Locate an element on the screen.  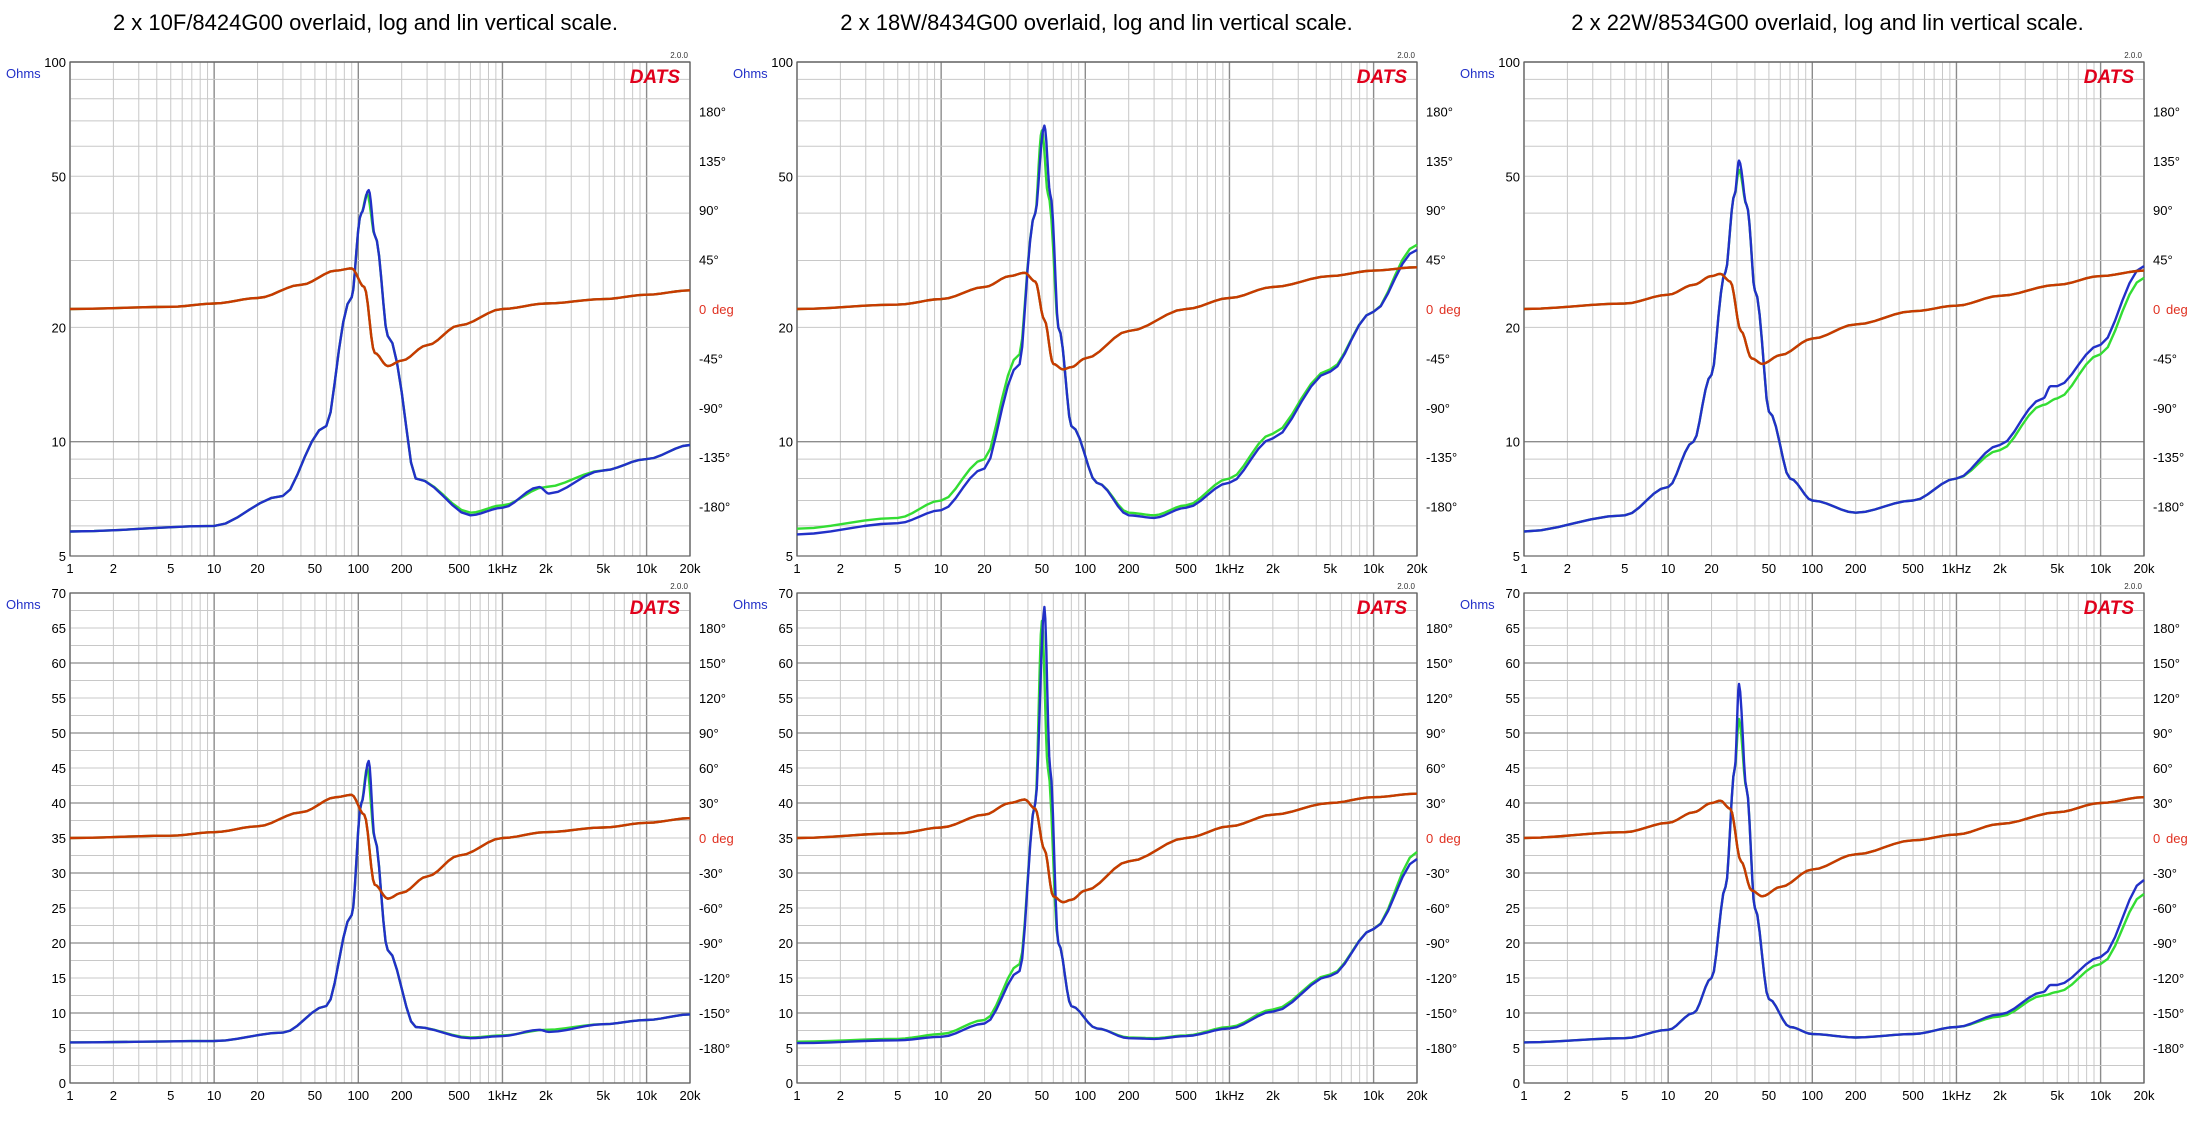
y-tick-label: 0 is located at coordinates (1516, 1083).